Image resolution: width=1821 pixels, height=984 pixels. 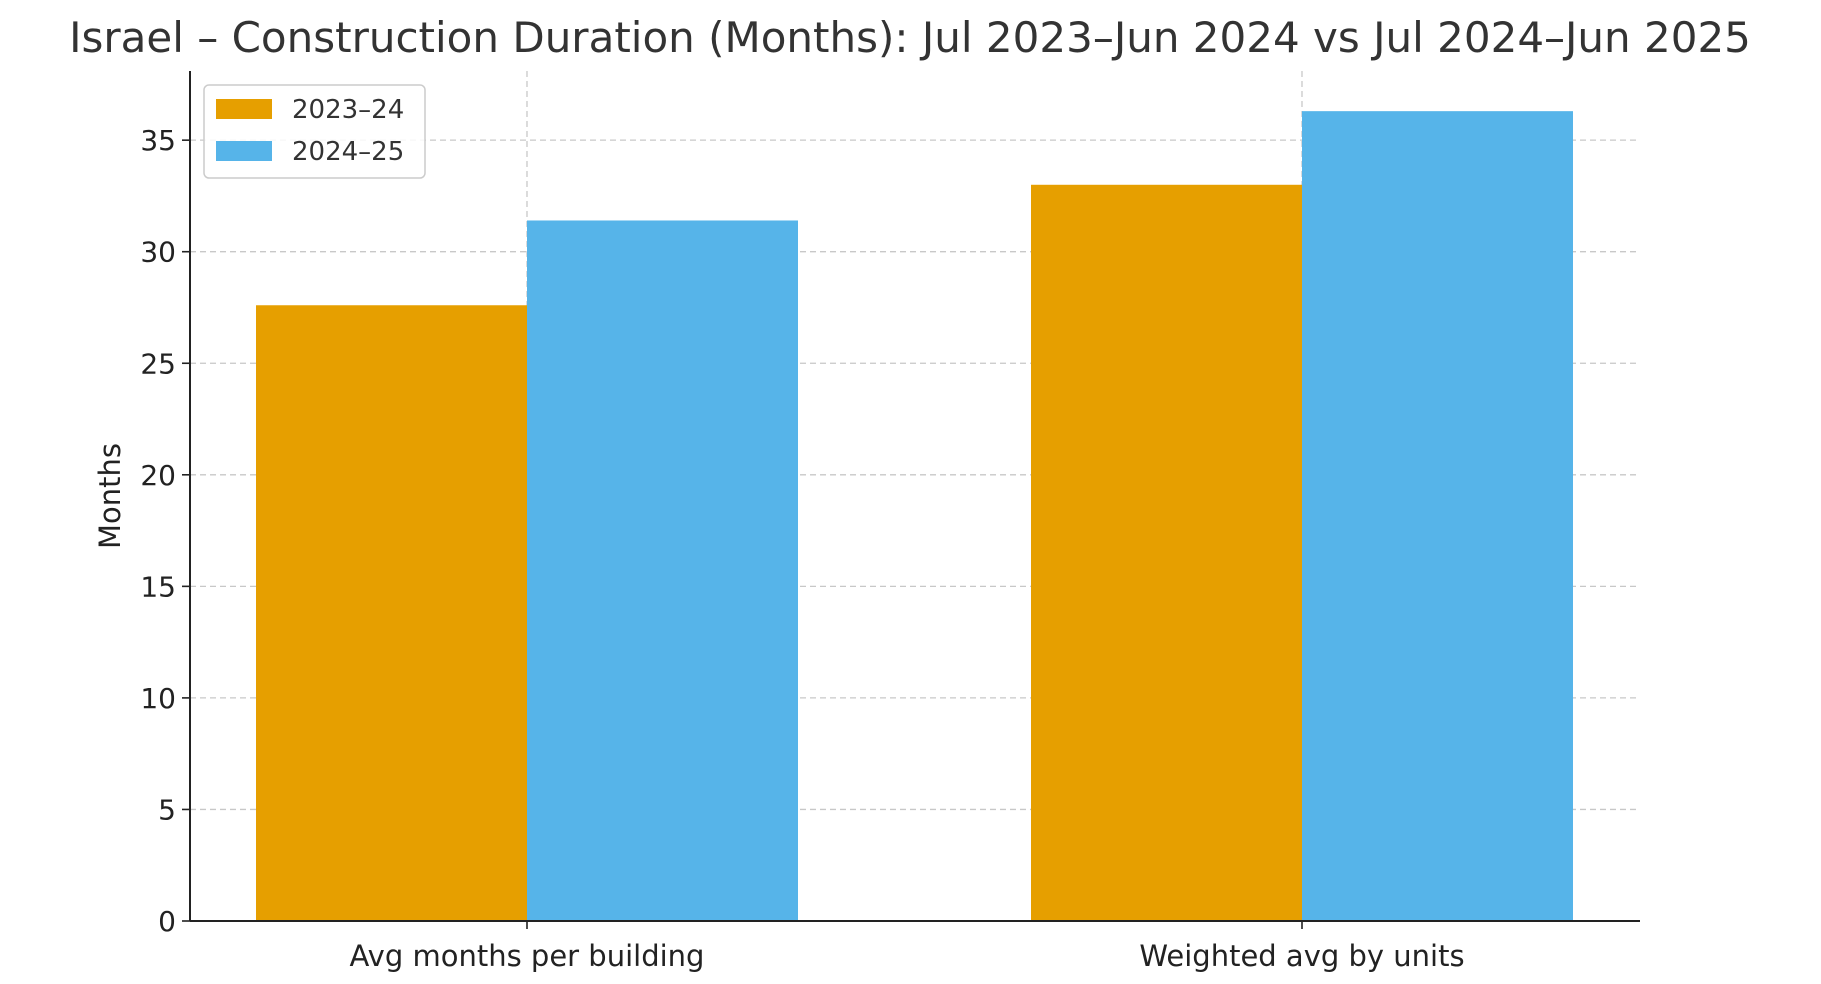 What do you see at coordinates (167, 921) in the screenshot?
I see `y-tick-label: 0` at bounding box center [167, 921].